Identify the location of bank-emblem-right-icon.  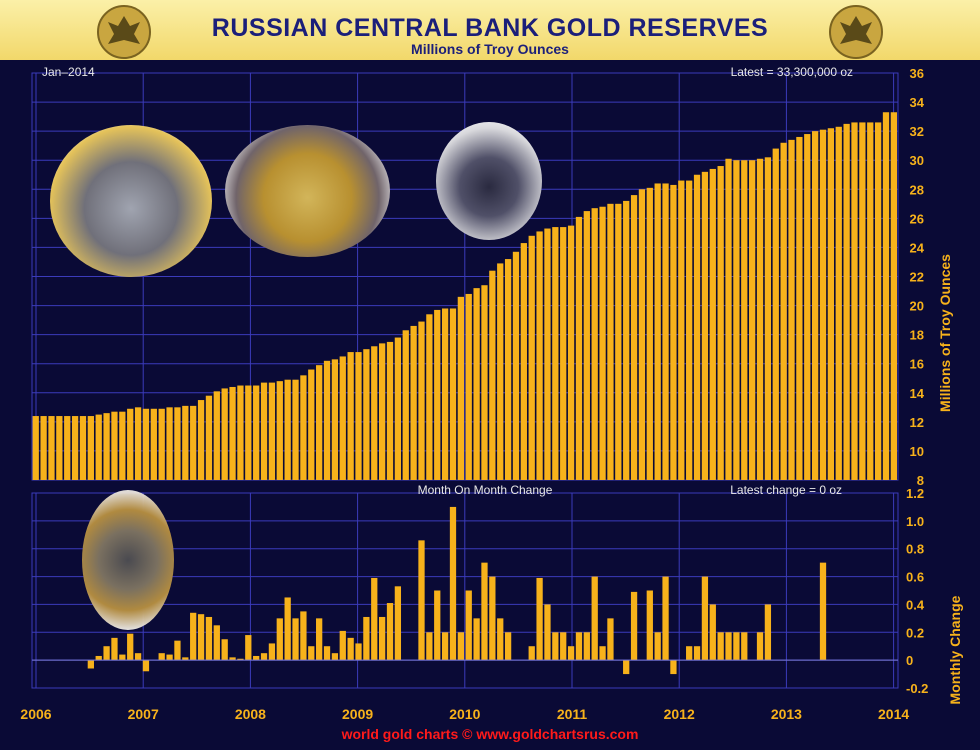
(856, 32).